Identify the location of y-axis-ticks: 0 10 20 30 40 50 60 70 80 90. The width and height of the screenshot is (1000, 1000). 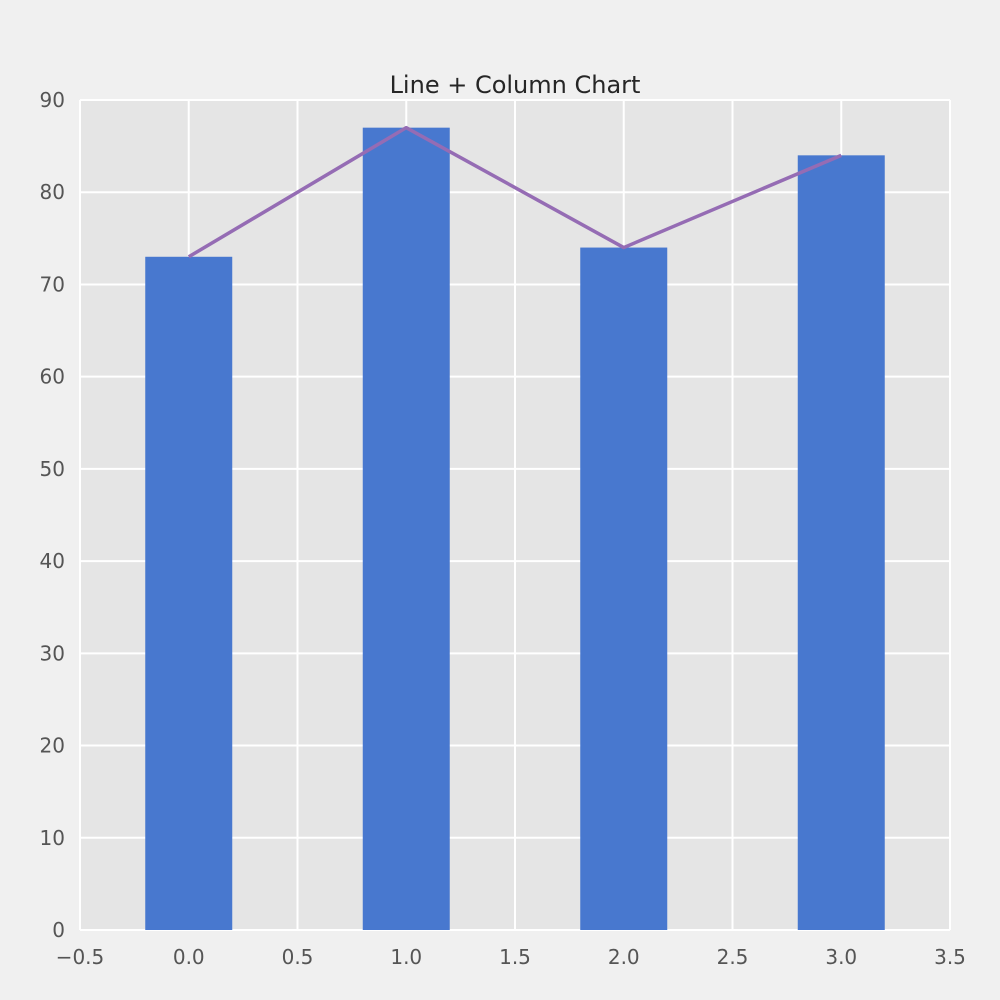
(52, 515).